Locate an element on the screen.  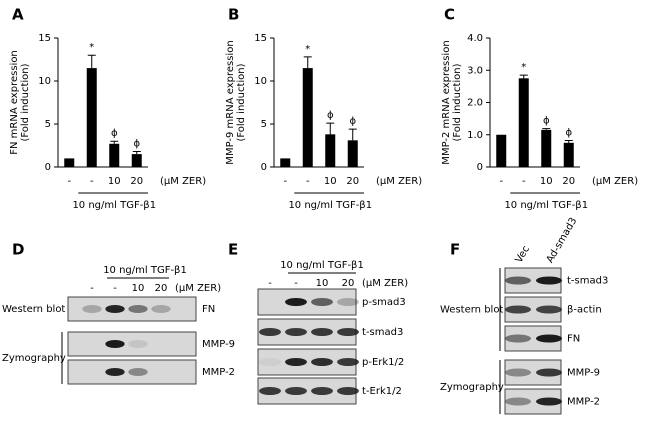
panel-label: C is located at coordinates (449, 15).